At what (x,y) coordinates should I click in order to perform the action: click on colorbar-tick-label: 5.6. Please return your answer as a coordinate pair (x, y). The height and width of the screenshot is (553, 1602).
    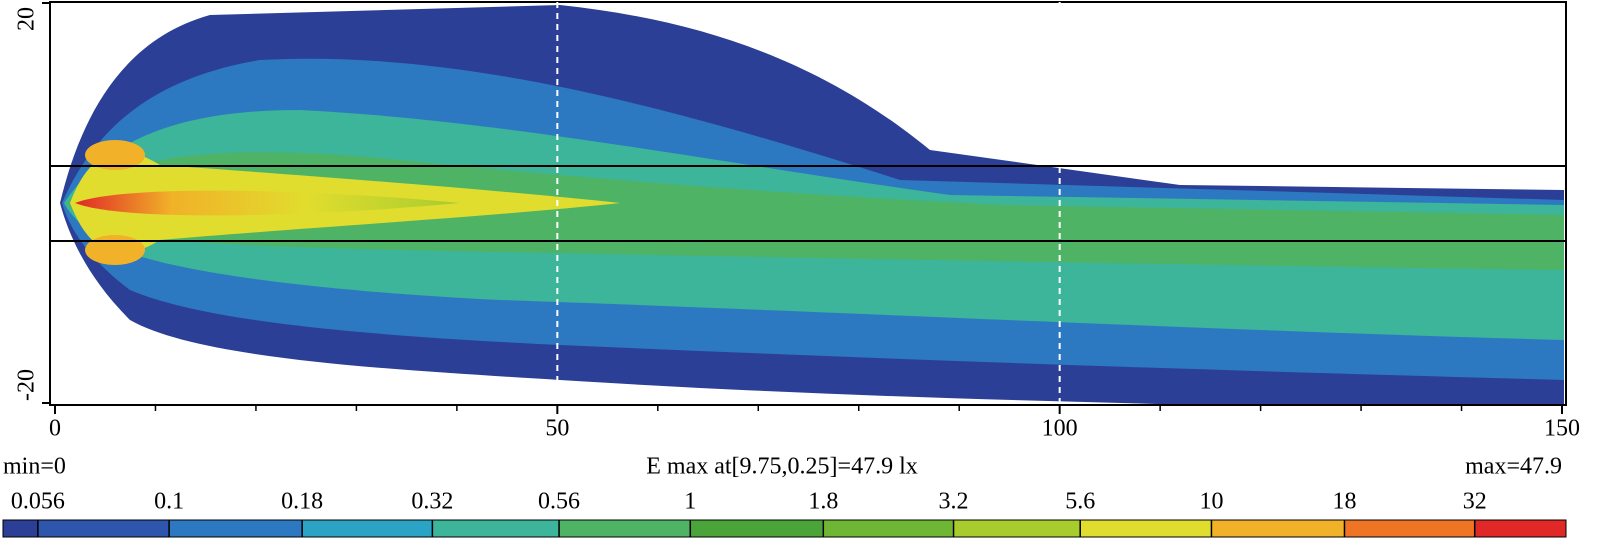
    Looking at the image, I should click on (1080, 502).